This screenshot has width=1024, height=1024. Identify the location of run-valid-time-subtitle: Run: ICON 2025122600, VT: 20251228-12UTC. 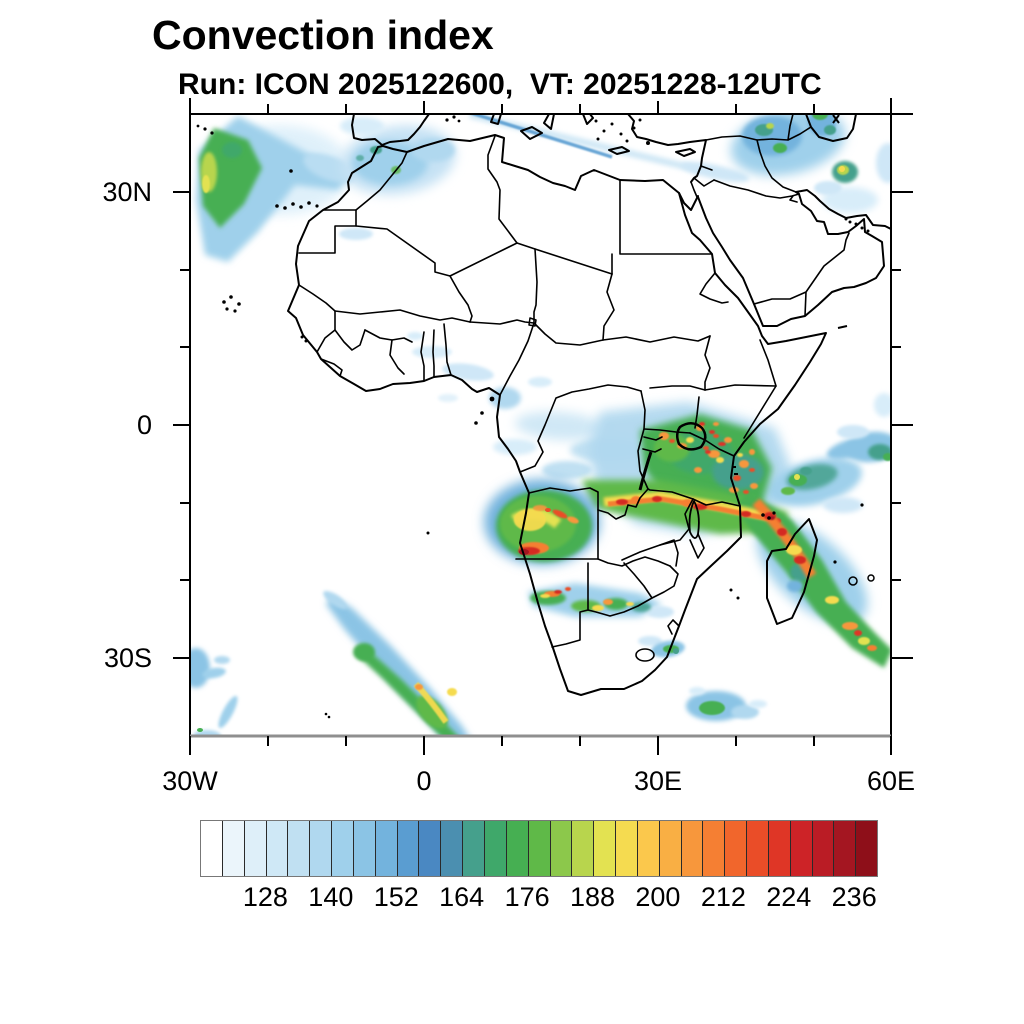
(500, 84).